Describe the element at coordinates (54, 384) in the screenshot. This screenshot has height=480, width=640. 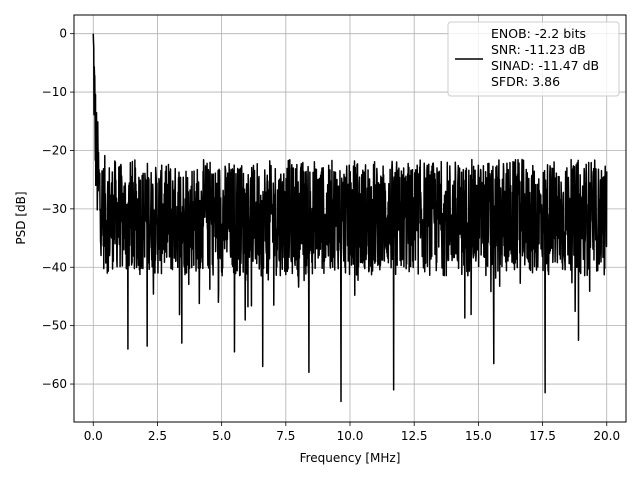
I see `y-tick-label: −60` at that location.